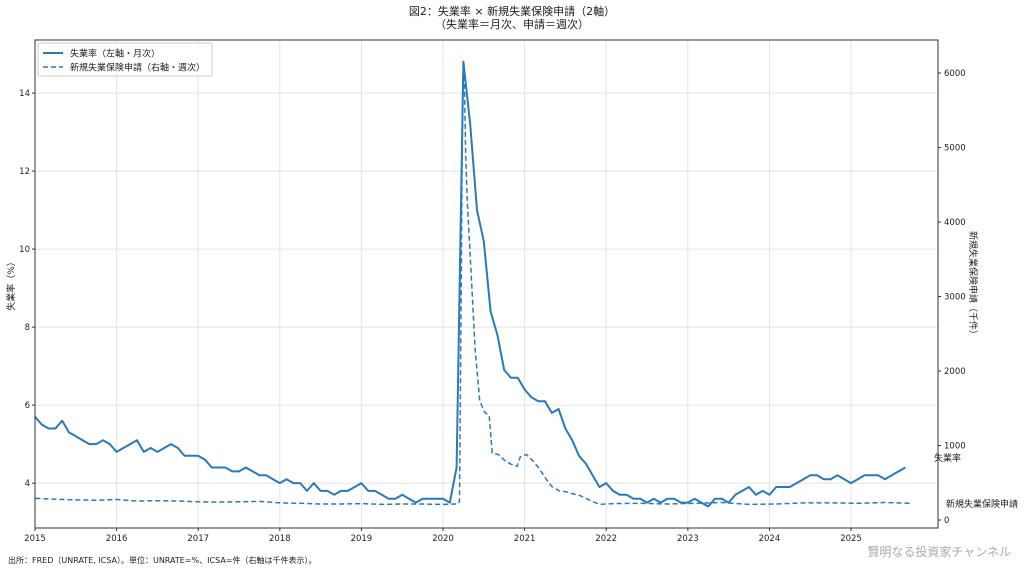 Image resolution: width=1024 pixels, height=571 pixels. What do you see at coordinates (955, 298) in the screenshot?
I see `y2-tick-label: 3000` at bounding box center [955, 298].